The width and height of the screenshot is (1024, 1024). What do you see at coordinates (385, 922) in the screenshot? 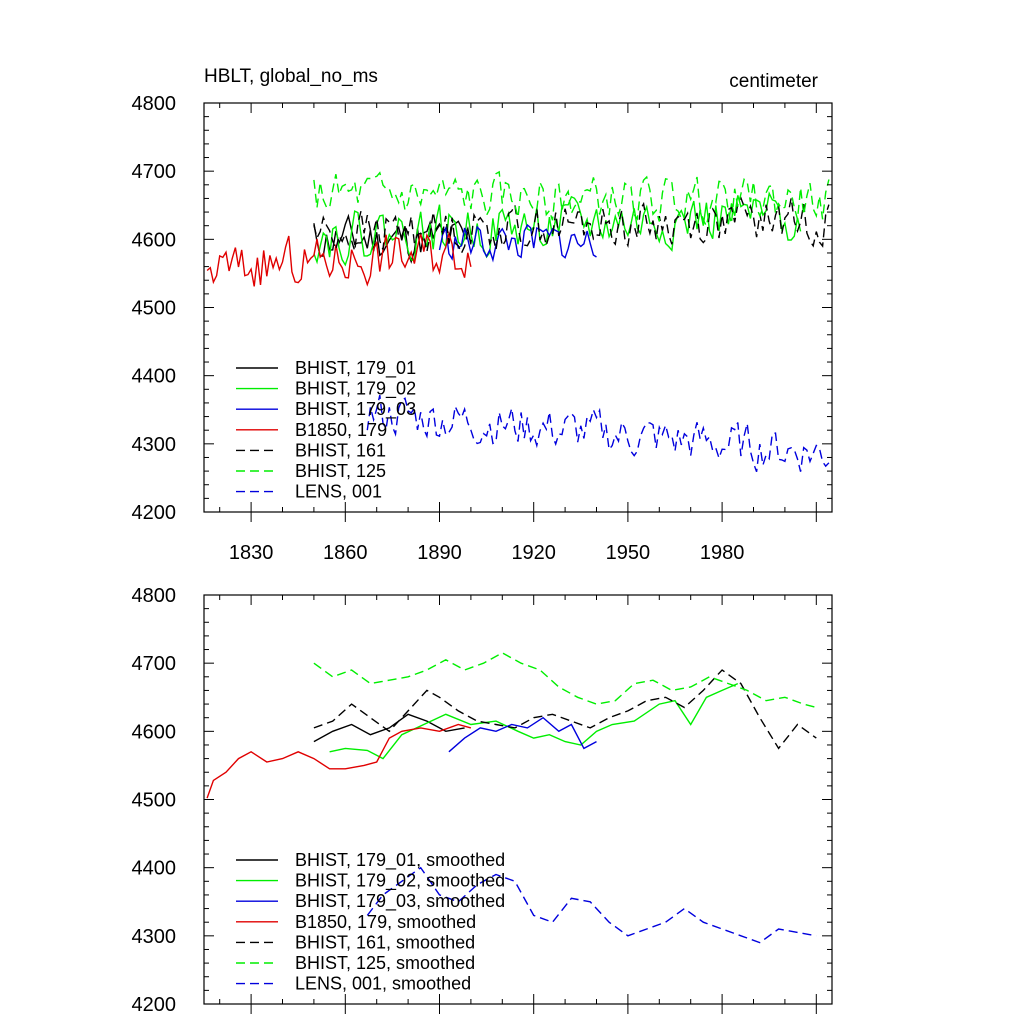
I see `legend-label: B1850, 179, smoothed` at bounding box center [385, 922].